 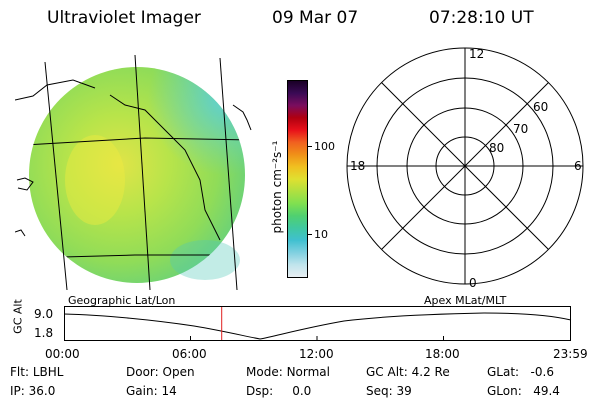 I want to click on mlat-label-80: 80, so click(x=496, y=148).